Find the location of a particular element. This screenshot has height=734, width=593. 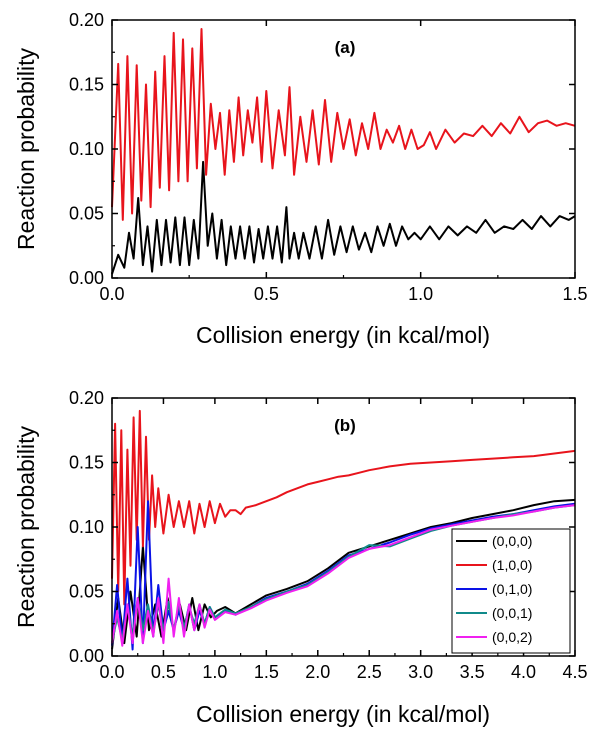

panel-b-y-tick-label: 0.10 is located at coordinates (86, 527).